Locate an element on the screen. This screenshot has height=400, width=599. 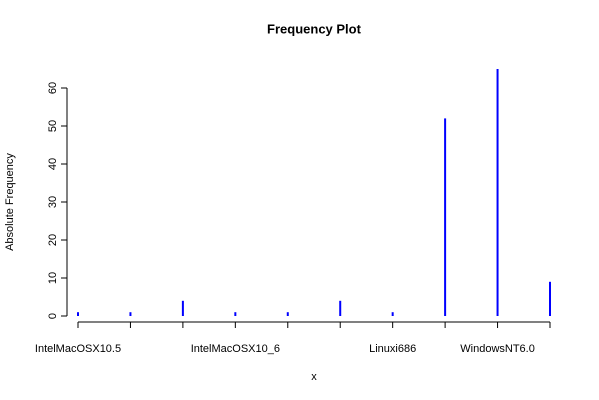
x-axis-label: x is located at coordinates (314, 377).